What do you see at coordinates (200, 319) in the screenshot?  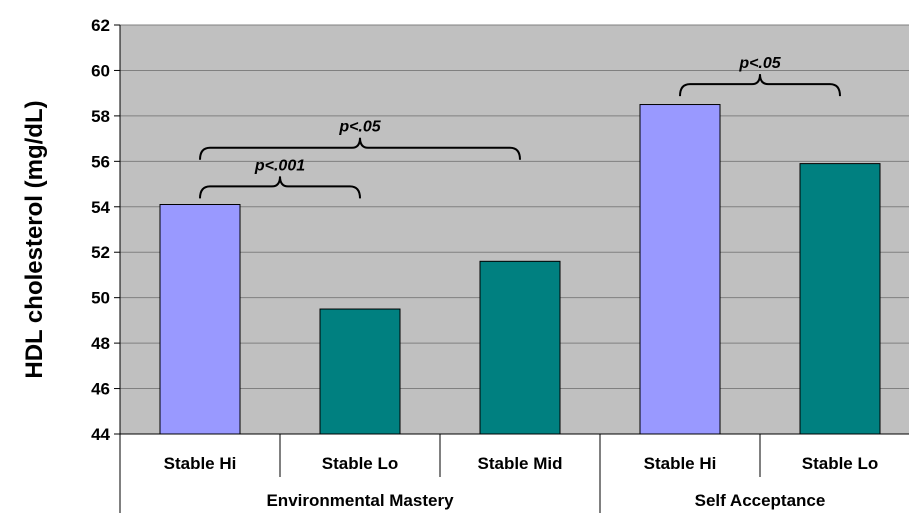 I see `bar-stable-hi-environmental-mastery` at bounding box center [200, 319].